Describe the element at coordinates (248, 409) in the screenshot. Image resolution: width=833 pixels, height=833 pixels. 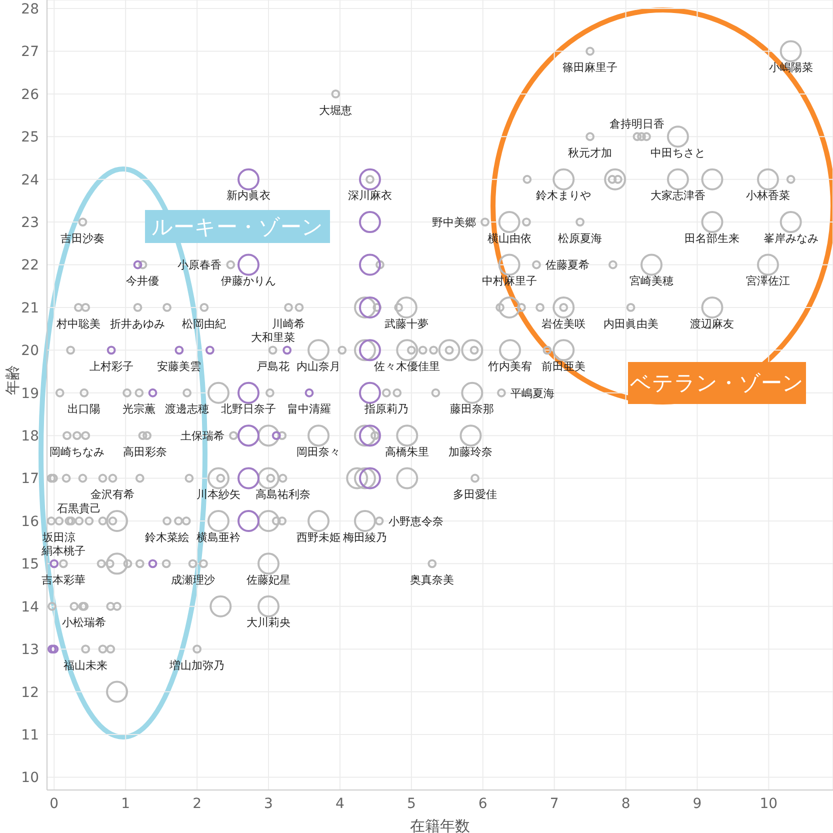
I see `annotation: 北野日奈子` at that location.